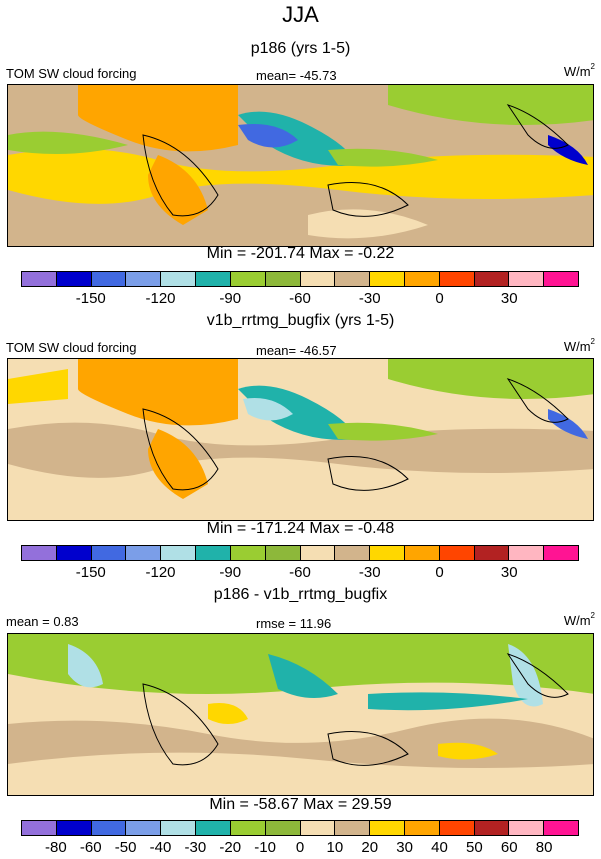 The image size is (601, 859). Describe the element at coordinates (71, 73) in the screenshot. I see `panel-1-variable-label: TOM SW cloud forcing` at that location.